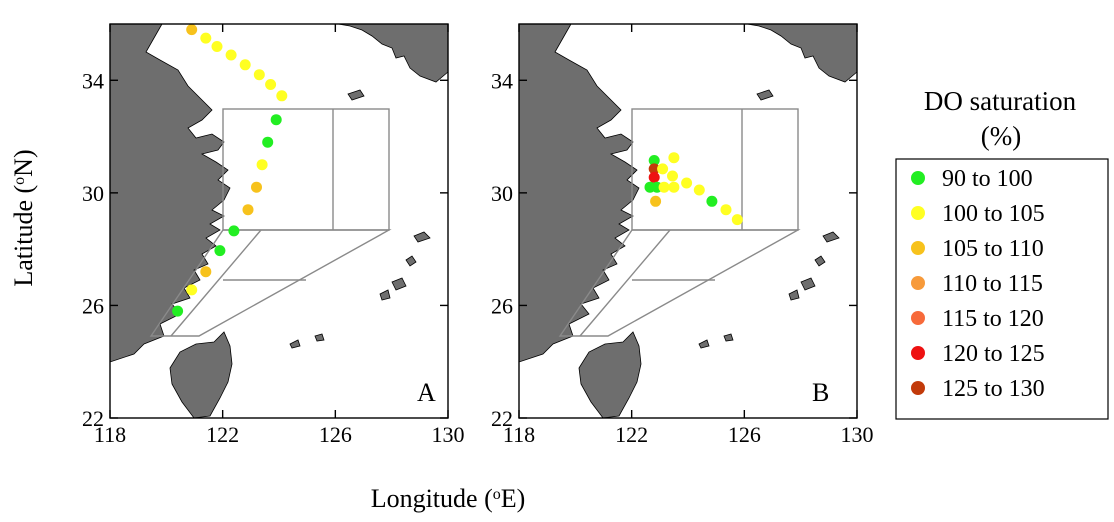 The width and height of the screenshot is (1114, 522). I want to click on legend-label: 125 to 130, so click(993, 389).